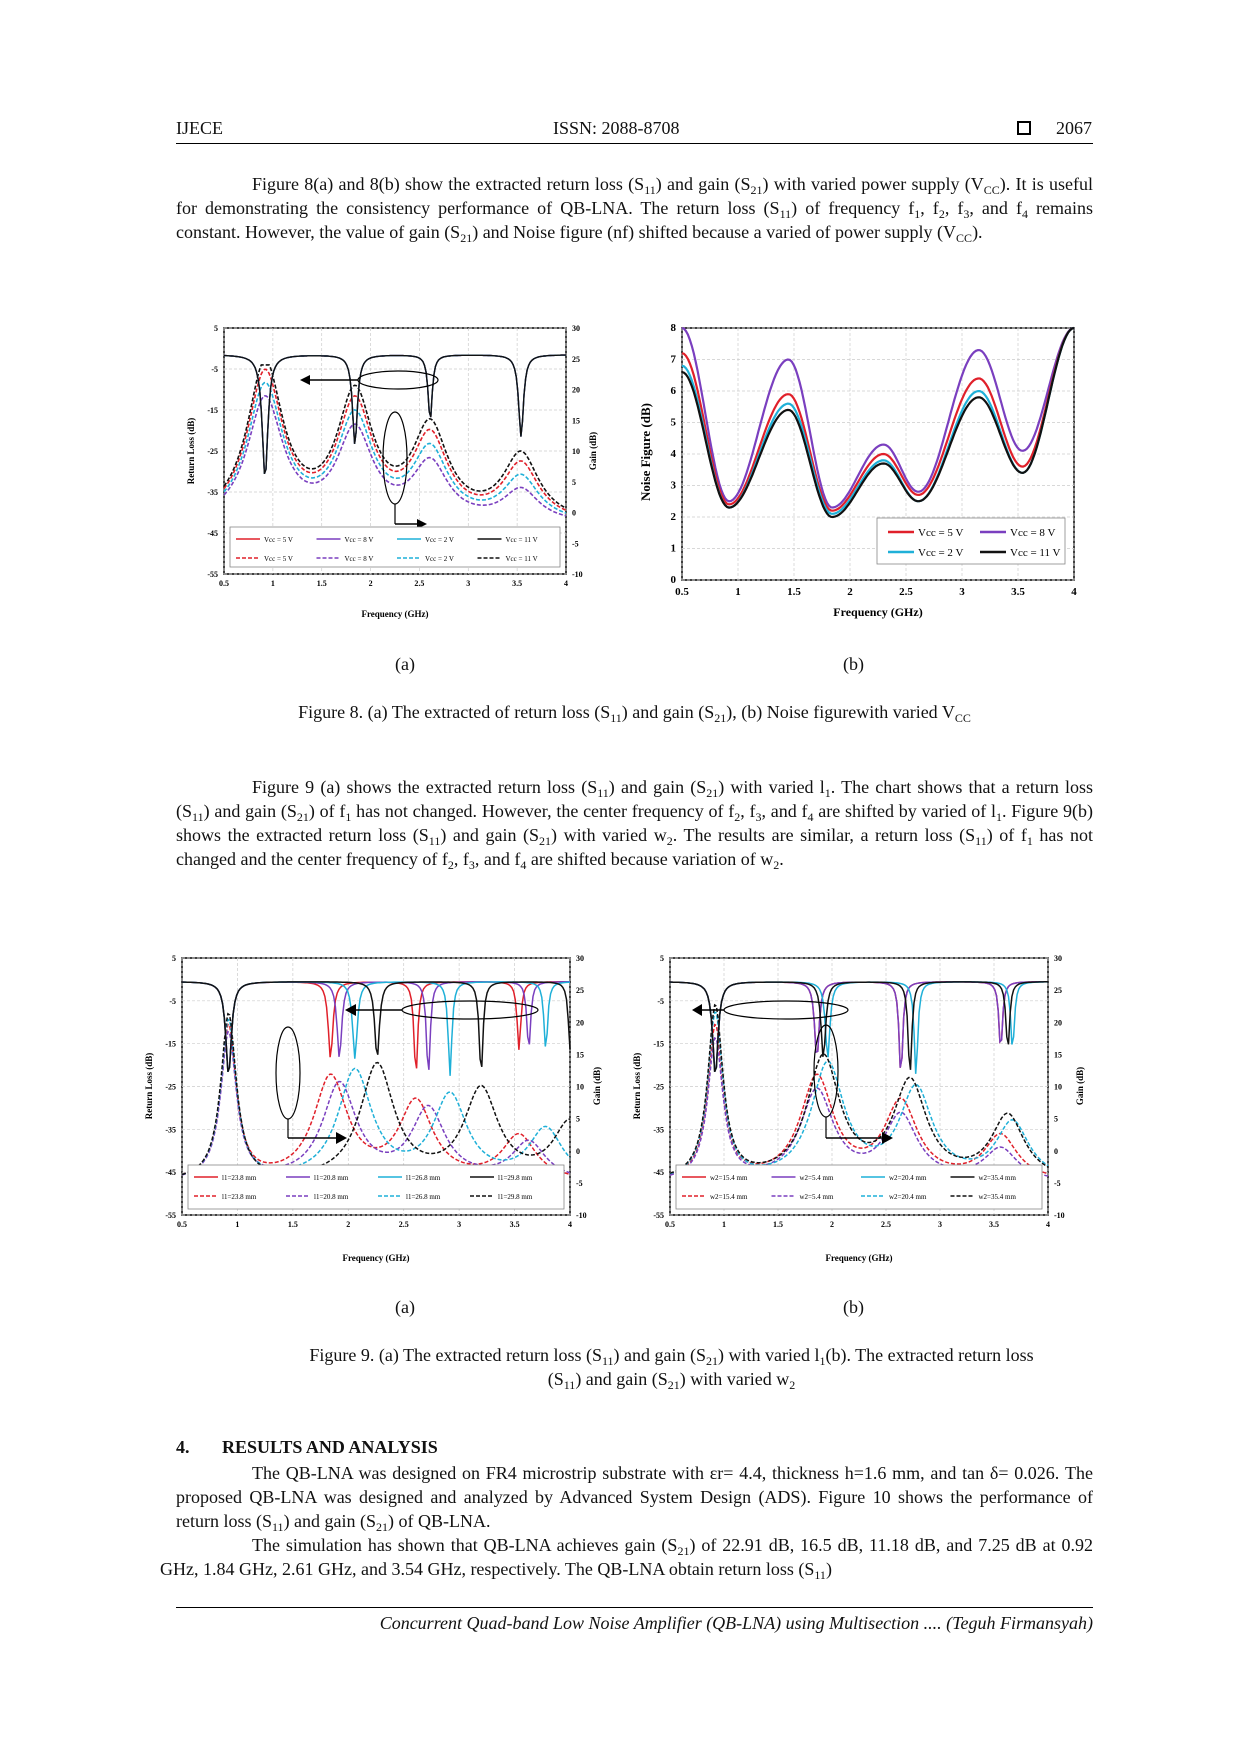 The image size is (1240, 1754). What do you see at coordinates (908, 1197) in the screenshot?
I see `legend-label: w2=20.4 mm` at bounding box center [908, 1197].